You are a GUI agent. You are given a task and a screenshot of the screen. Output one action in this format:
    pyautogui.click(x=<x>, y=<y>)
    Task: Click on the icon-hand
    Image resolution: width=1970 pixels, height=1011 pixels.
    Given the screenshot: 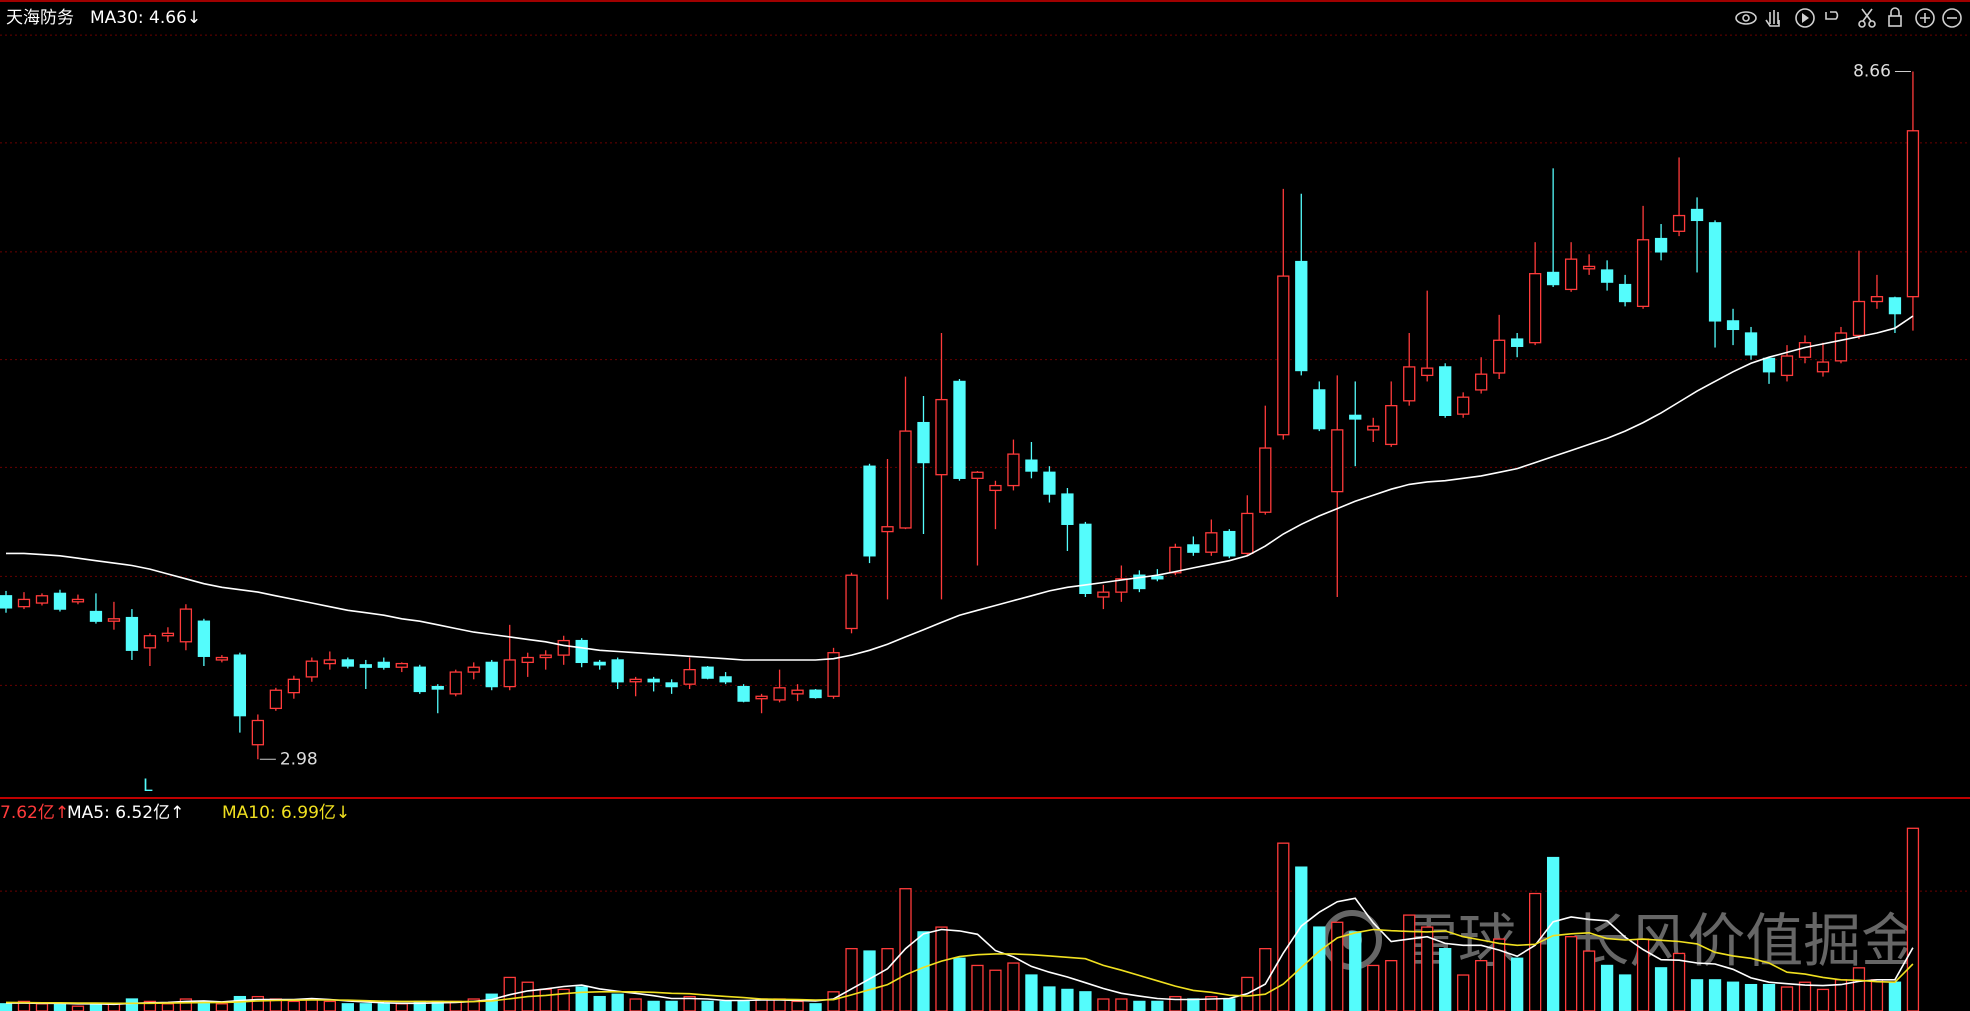 What is the action you would take?
    pyautogui.click(x=1772, y=18)
    